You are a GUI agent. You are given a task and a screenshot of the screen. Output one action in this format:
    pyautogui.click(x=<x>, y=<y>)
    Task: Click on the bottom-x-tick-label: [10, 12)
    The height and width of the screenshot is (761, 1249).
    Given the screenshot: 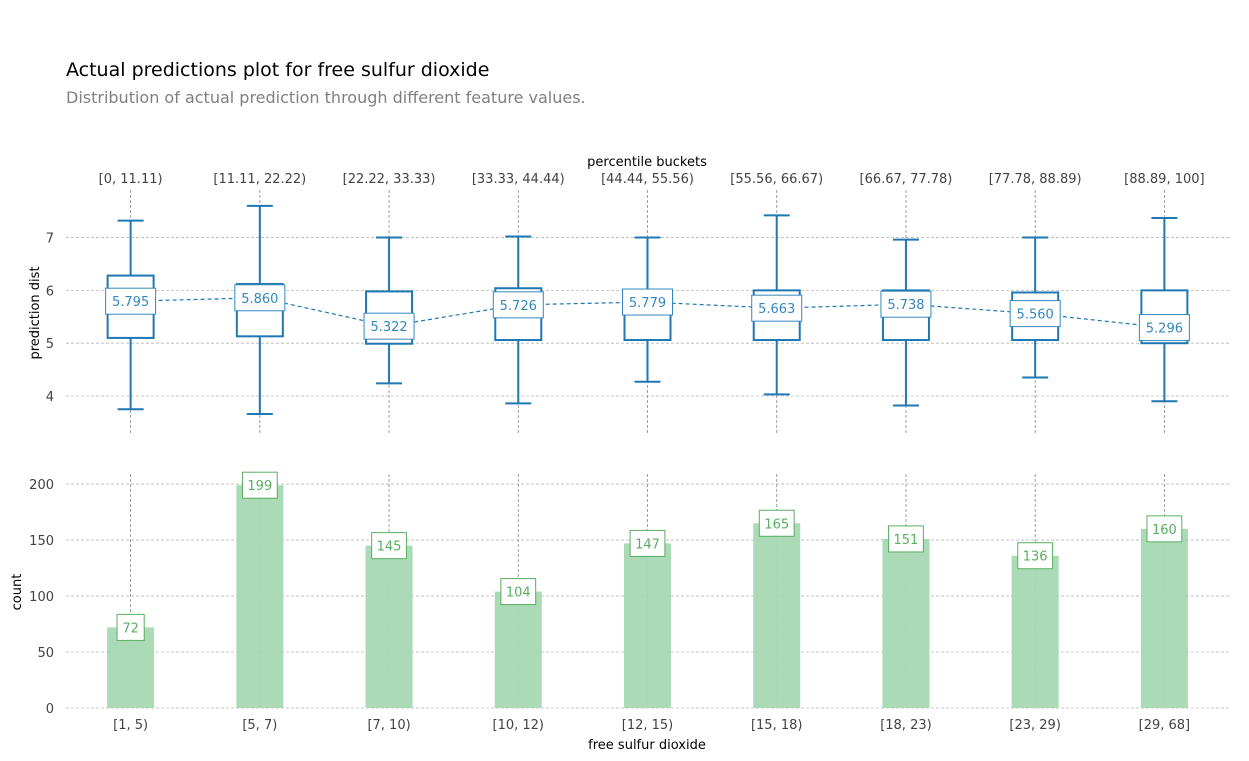 What is the action you would take?
    pyautogui.click(x=519, y=725)
    